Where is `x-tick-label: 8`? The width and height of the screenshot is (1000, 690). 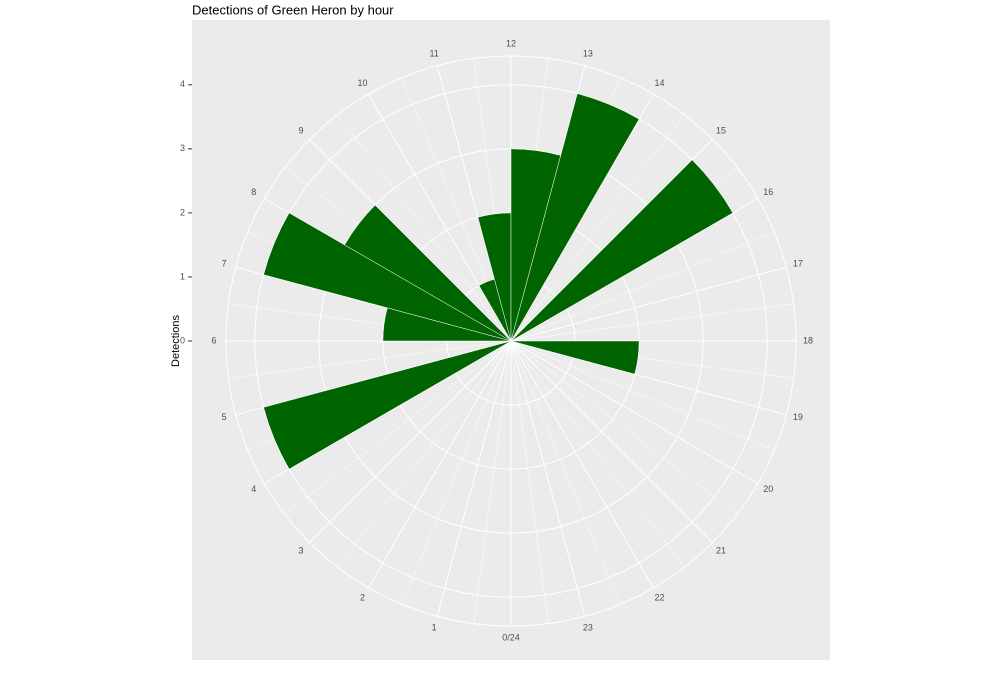 x-tick-label: 8 is located at coordinates (253, 192).